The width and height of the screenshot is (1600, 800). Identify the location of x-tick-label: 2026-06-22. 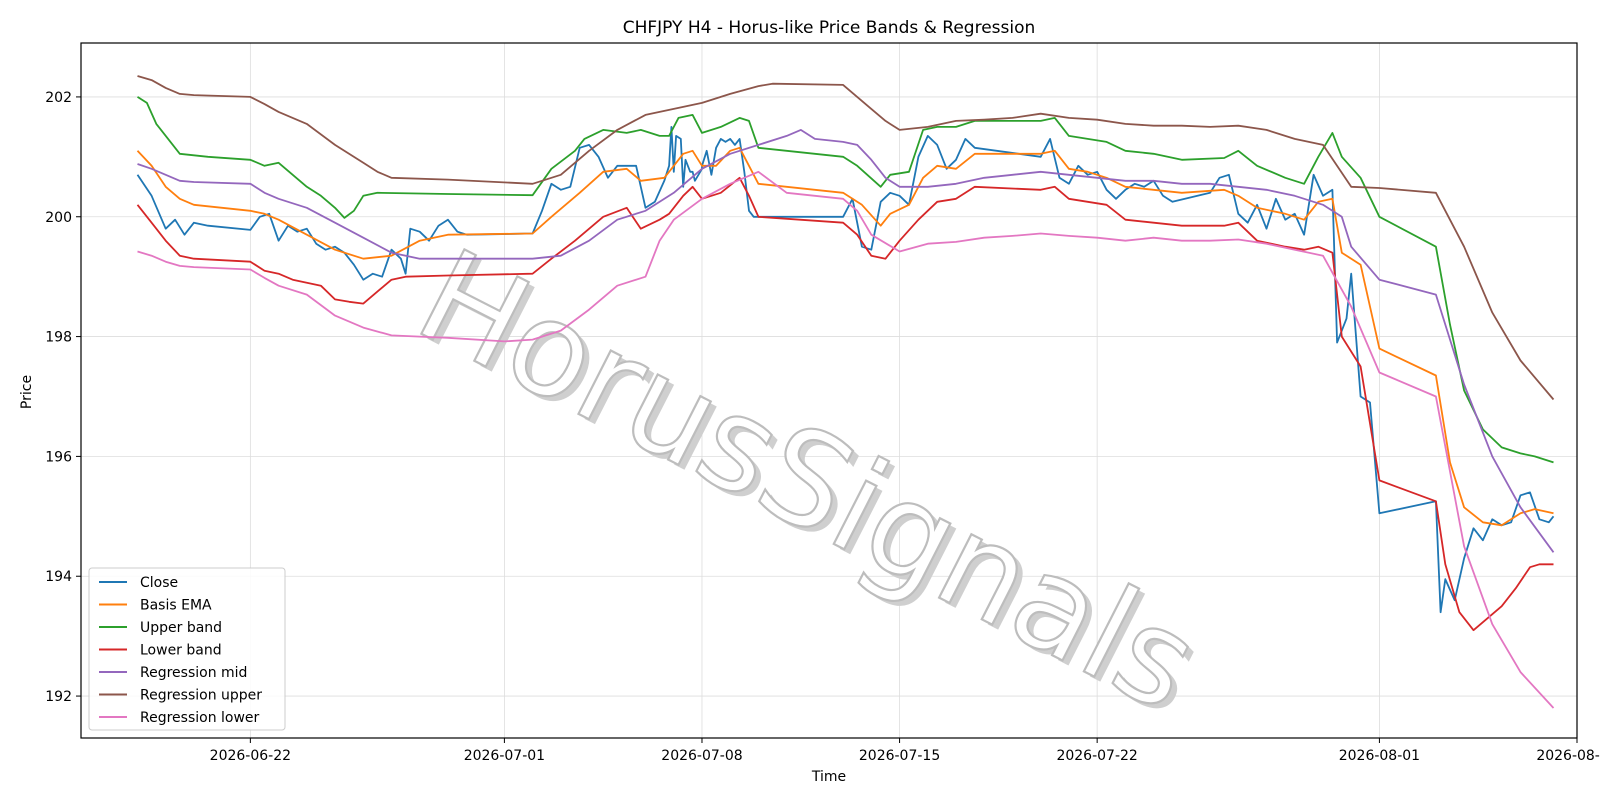
(250, 756).